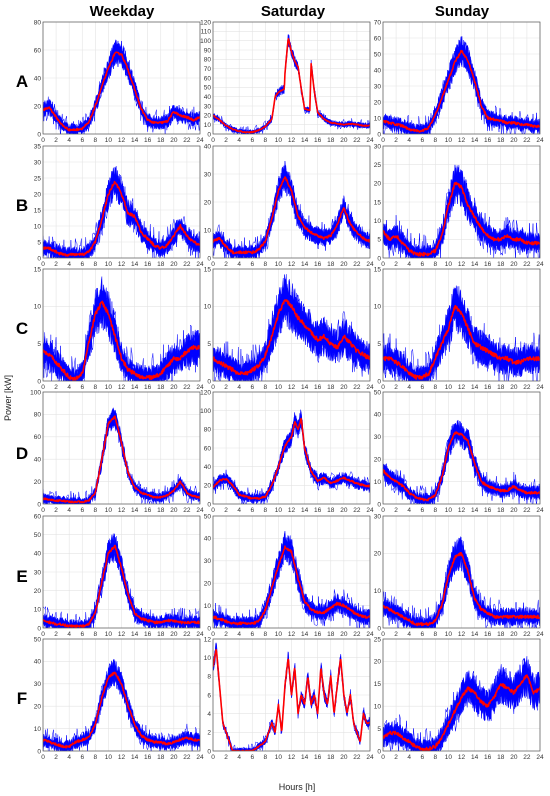 The height and width of the screenshot is (796, 550). Describe the element at coordinates (209, 714) in the screenshot. I see `y-tick-label: 4` at that location.